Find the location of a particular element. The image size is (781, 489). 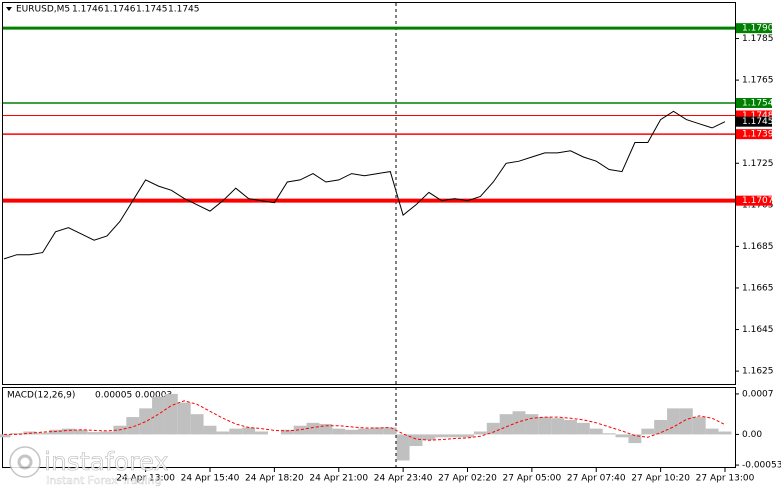

y-tick-label: 1.1665 is located at coordinates (758, 288).